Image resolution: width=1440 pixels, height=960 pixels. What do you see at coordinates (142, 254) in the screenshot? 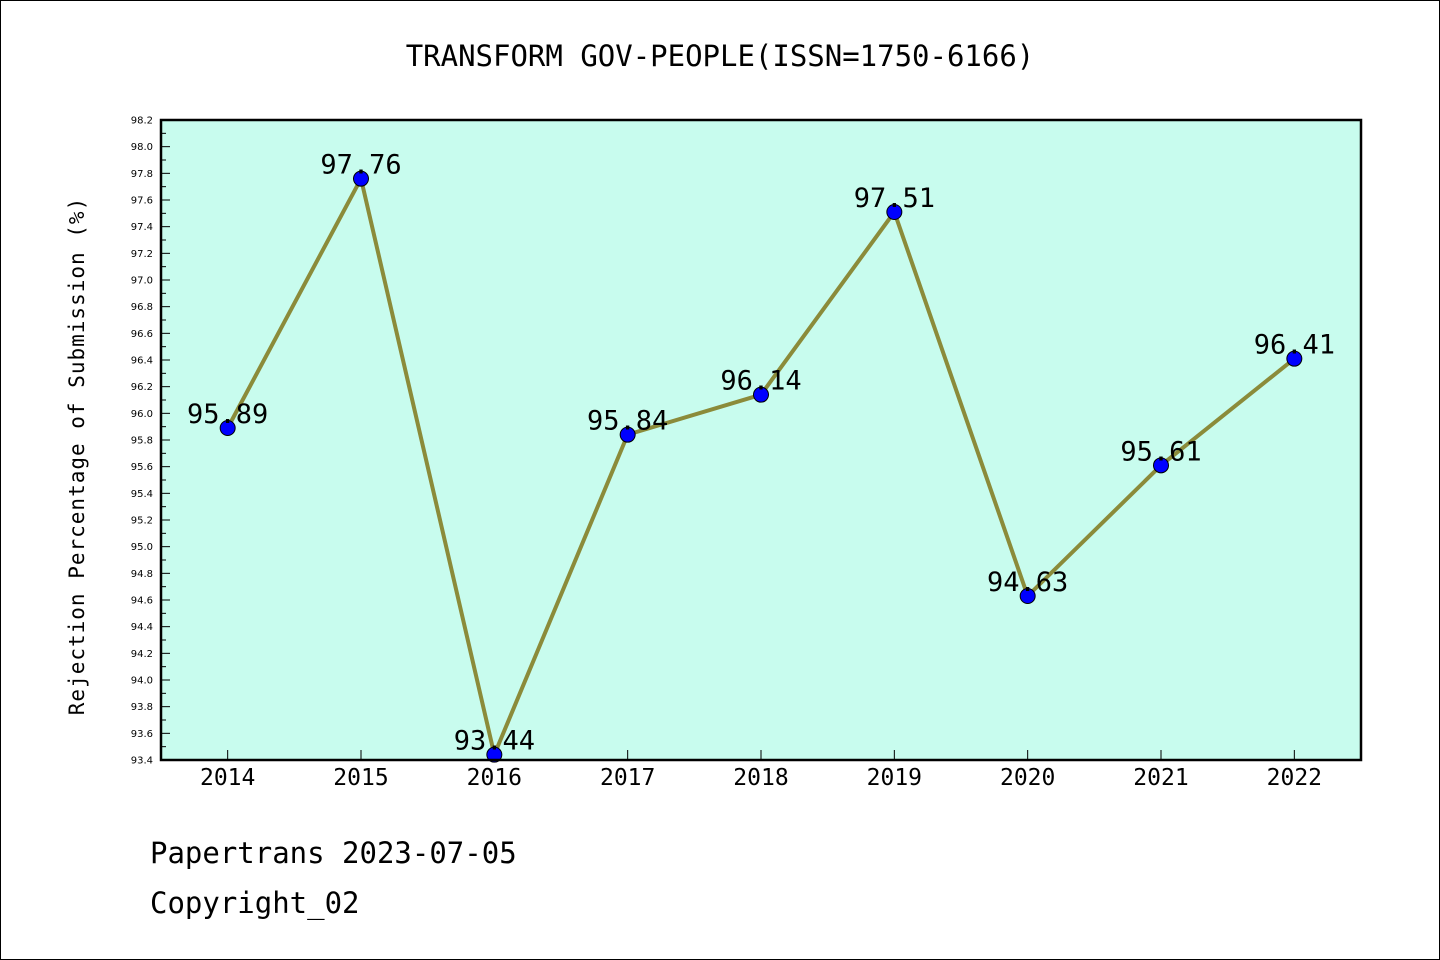
I see `y-tick-label: 97.2` at bounding box center [142, 254].